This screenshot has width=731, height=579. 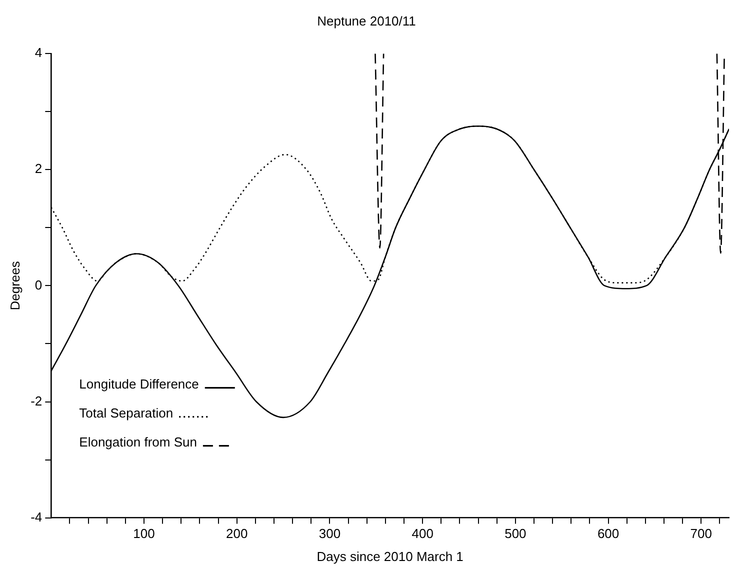 I want to click on x-tick-label: 700, so click(x=701, y=534).